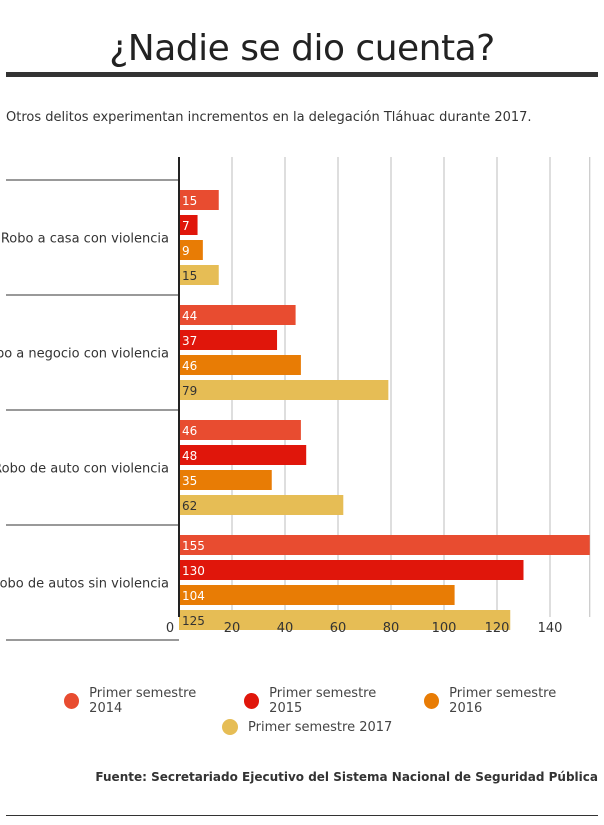  I want to click on x-tick-label: 120, so click(497, 628).